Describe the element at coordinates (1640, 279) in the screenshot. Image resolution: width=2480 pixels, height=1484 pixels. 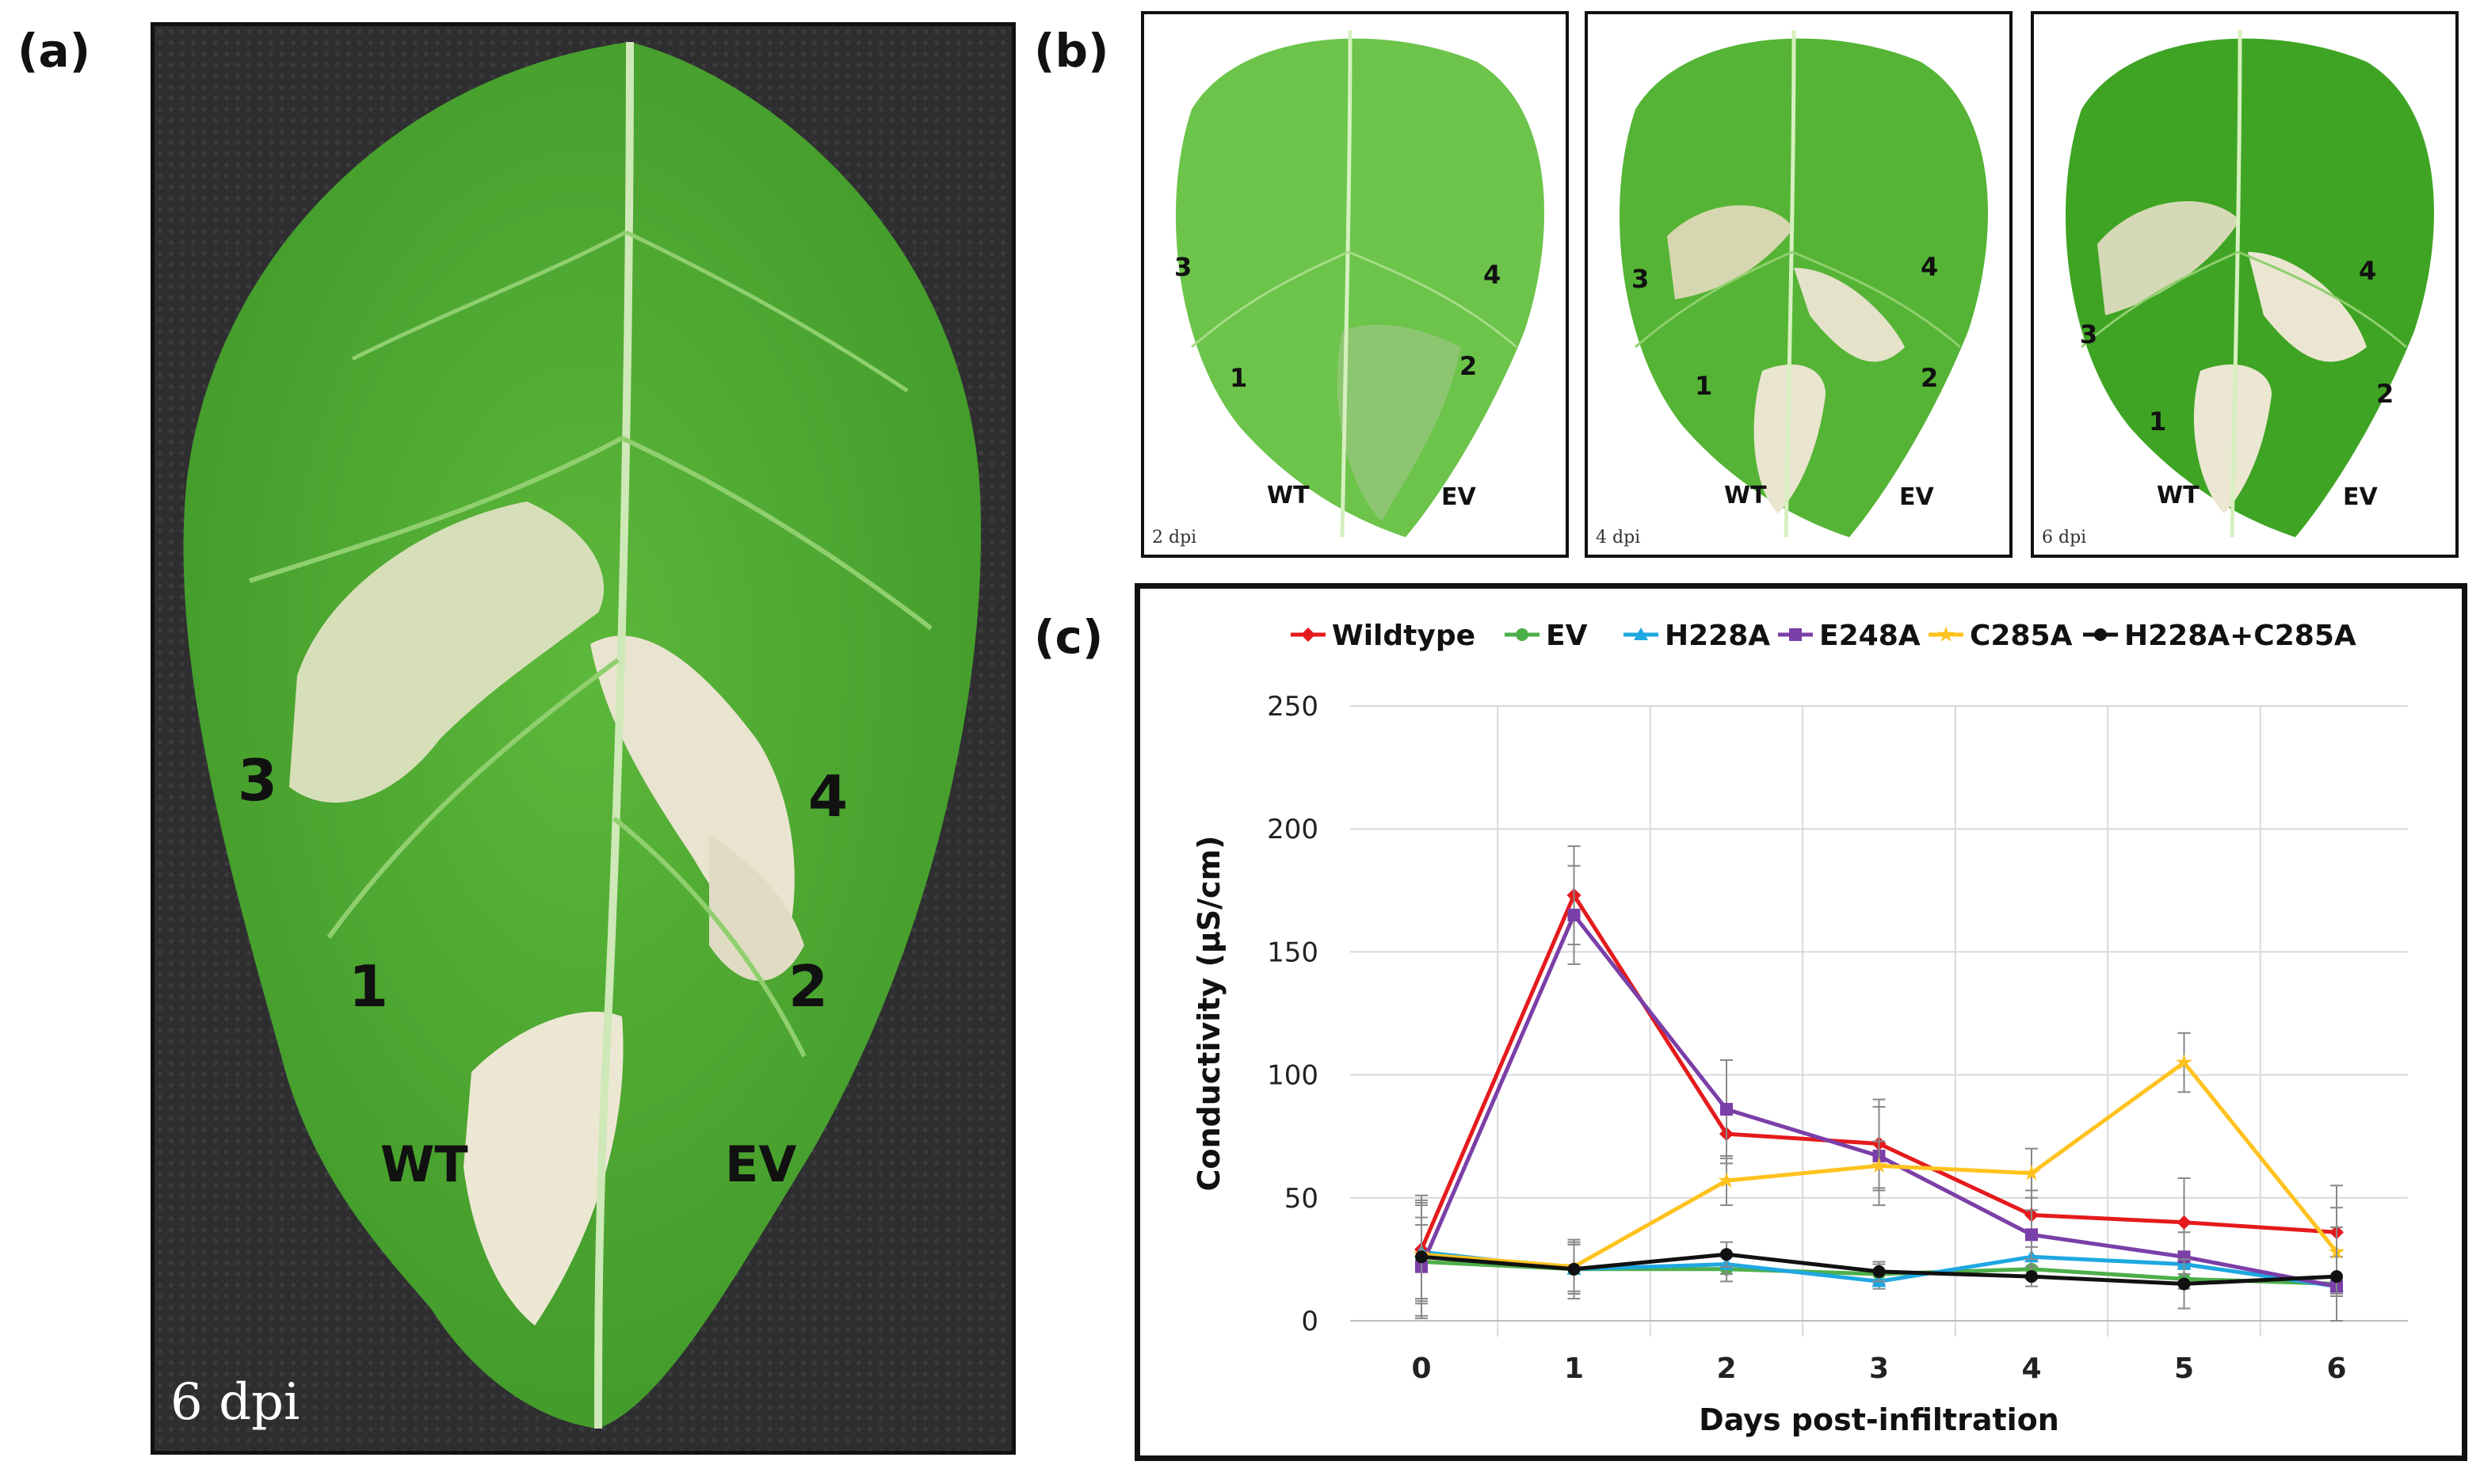
I see `leaf-b2-label-3: 3` at that location.